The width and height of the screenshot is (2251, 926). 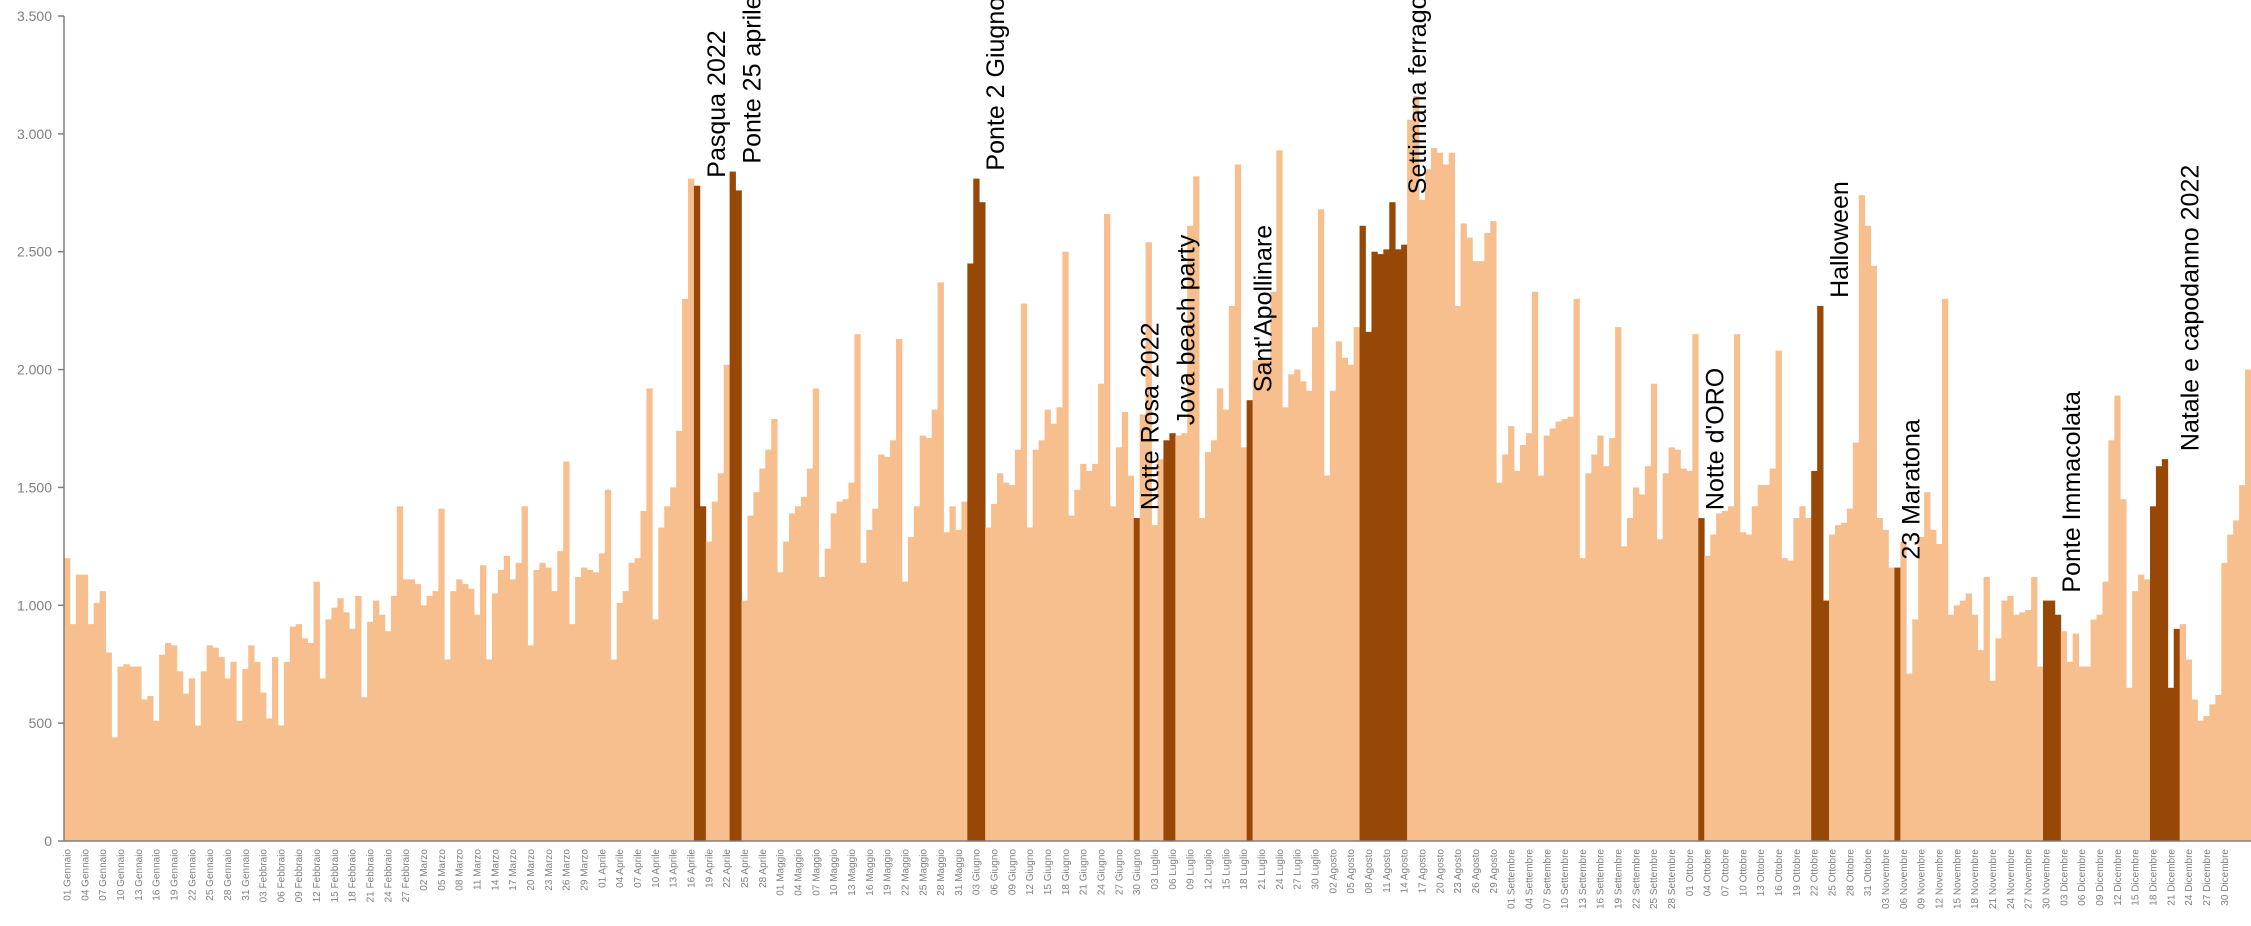 What do you see at coordinates (2082, 877) in the screenshot?
I see `x-tick-label: 06 Dicembre` at bounding box center [2082, 877].